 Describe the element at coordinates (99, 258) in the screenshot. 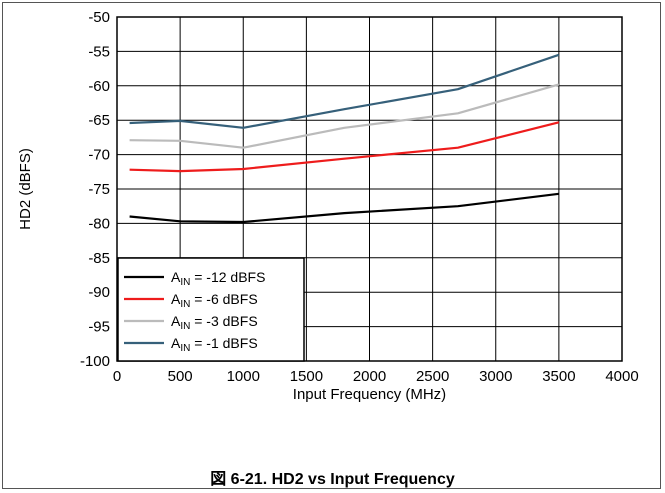

I see `y-tick-label: -85` at that location.